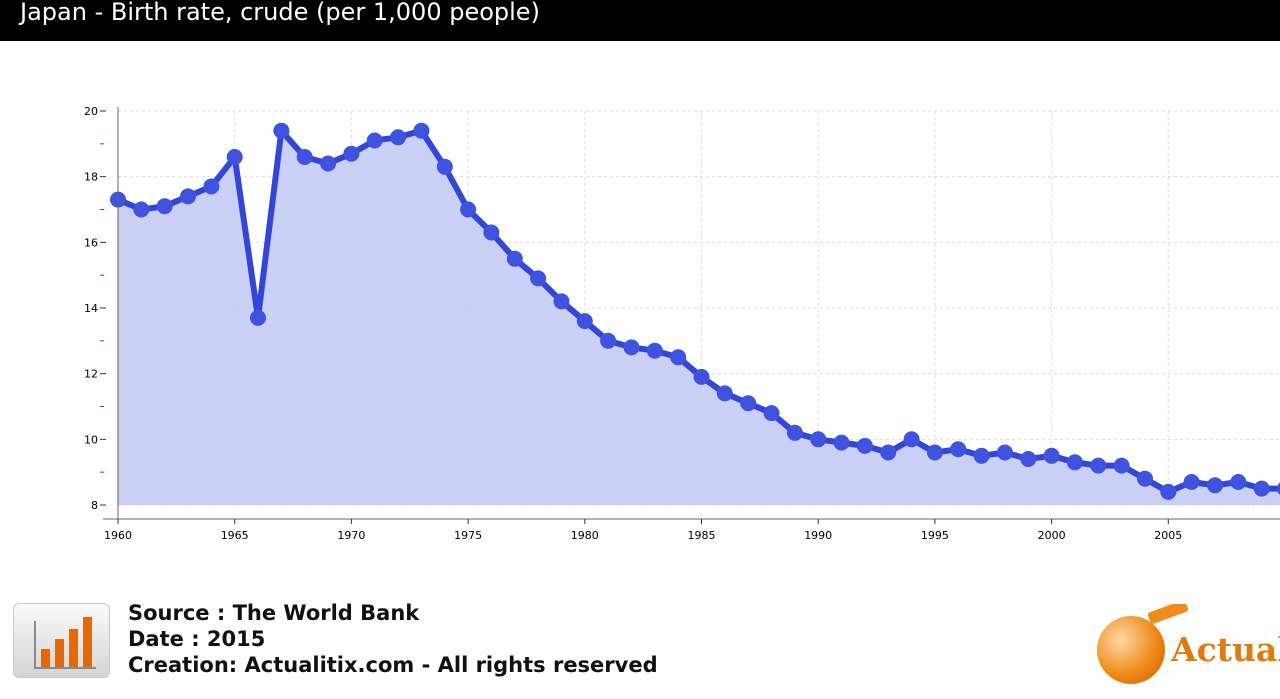 The width and height of the screenshot is (1280, 699). Describe the element at coordinates (91, 308) in the screenshot. I see `y-tick-label: 14` at that location.